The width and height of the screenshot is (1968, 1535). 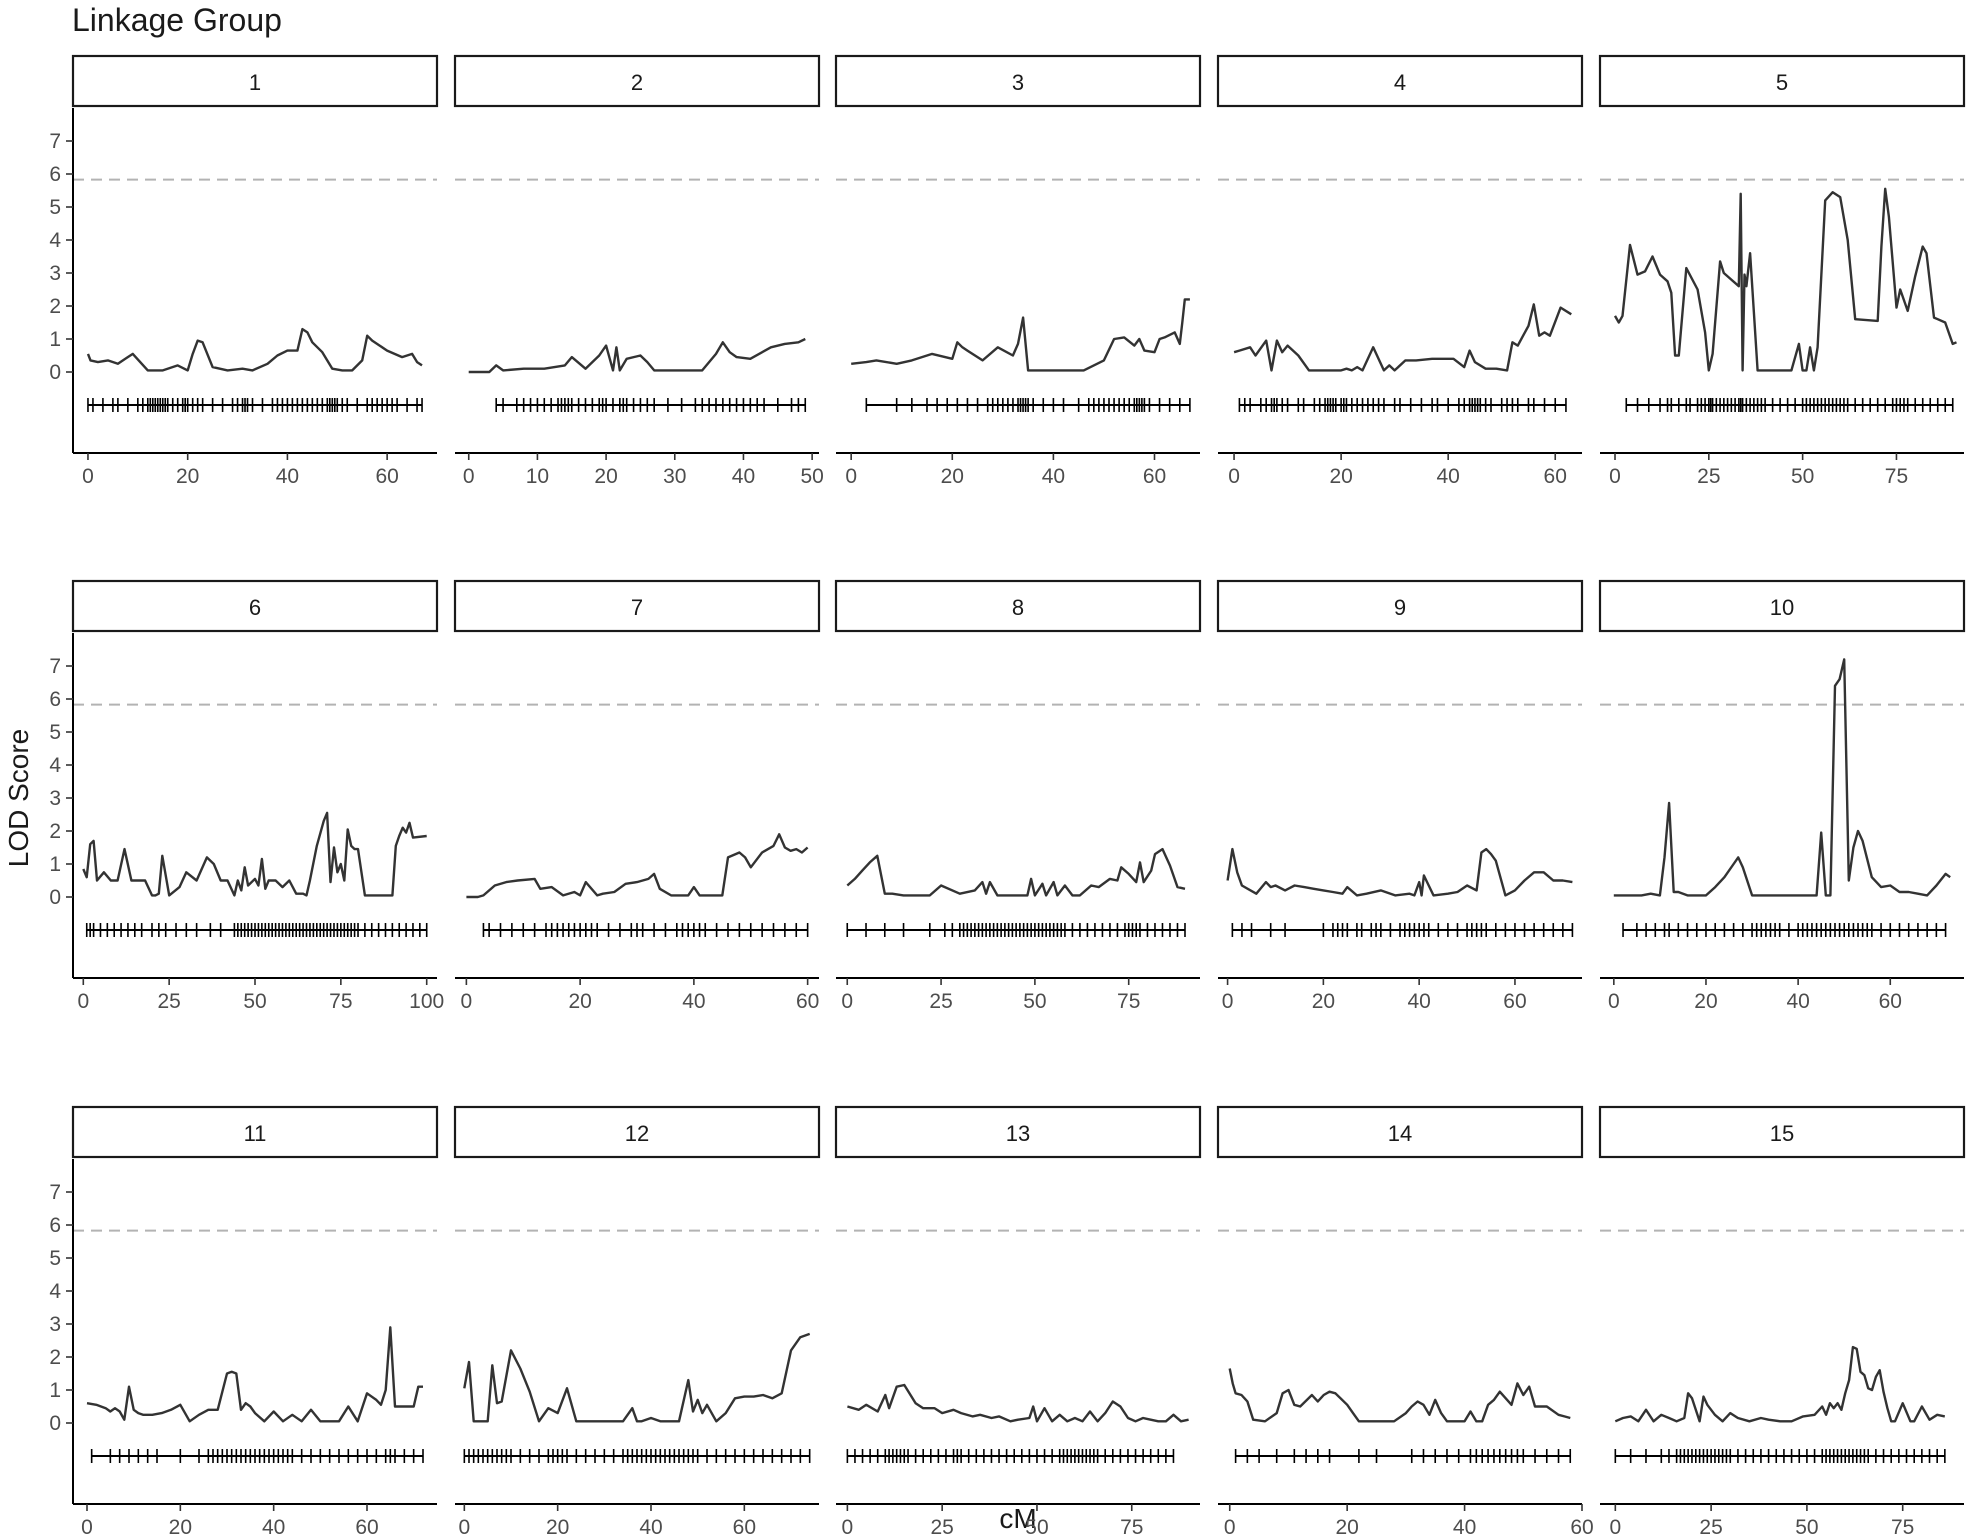 I want to click on facet-panel-4: 40 20 40 60, so click(x=1400, y=271).